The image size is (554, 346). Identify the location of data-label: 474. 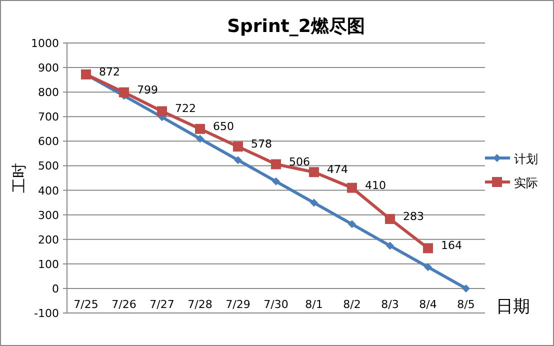
(337, 169).